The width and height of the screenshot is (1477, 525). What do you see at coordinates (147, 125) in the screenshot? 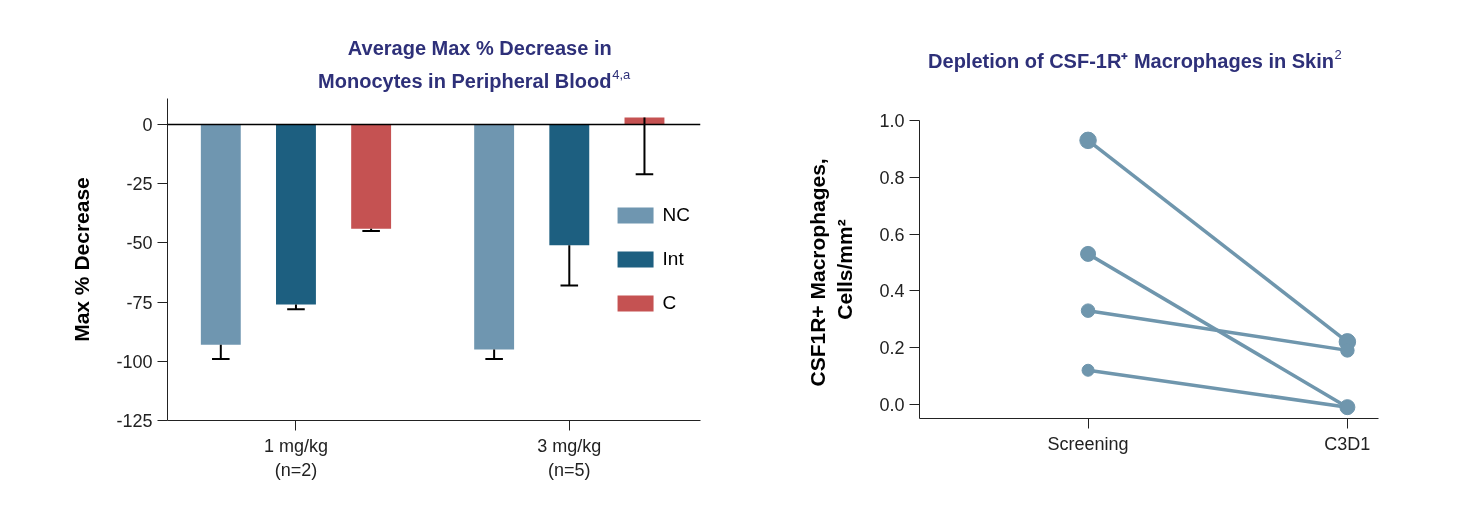
I see `y-tick-label: 0` at bounding box center [147, 125].